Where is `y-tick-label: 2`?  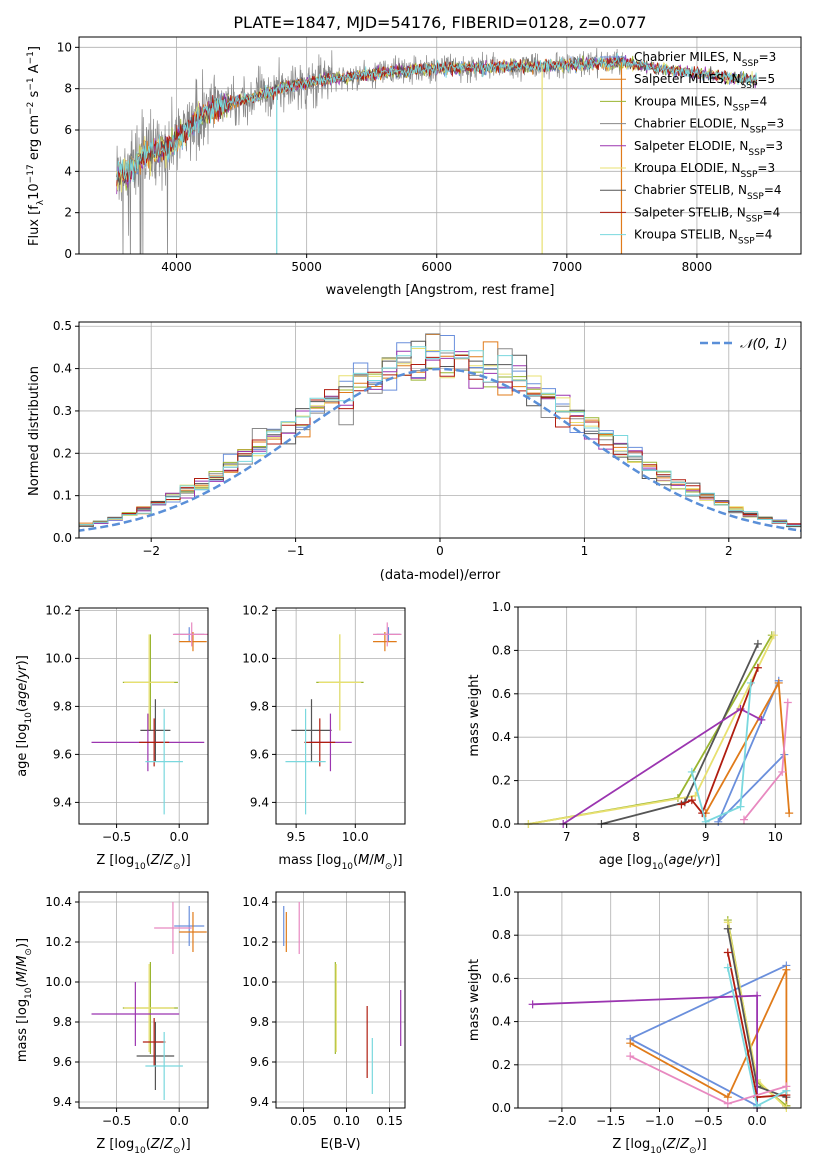
y-tick-label: 2 is located at coordinates (68, 213).